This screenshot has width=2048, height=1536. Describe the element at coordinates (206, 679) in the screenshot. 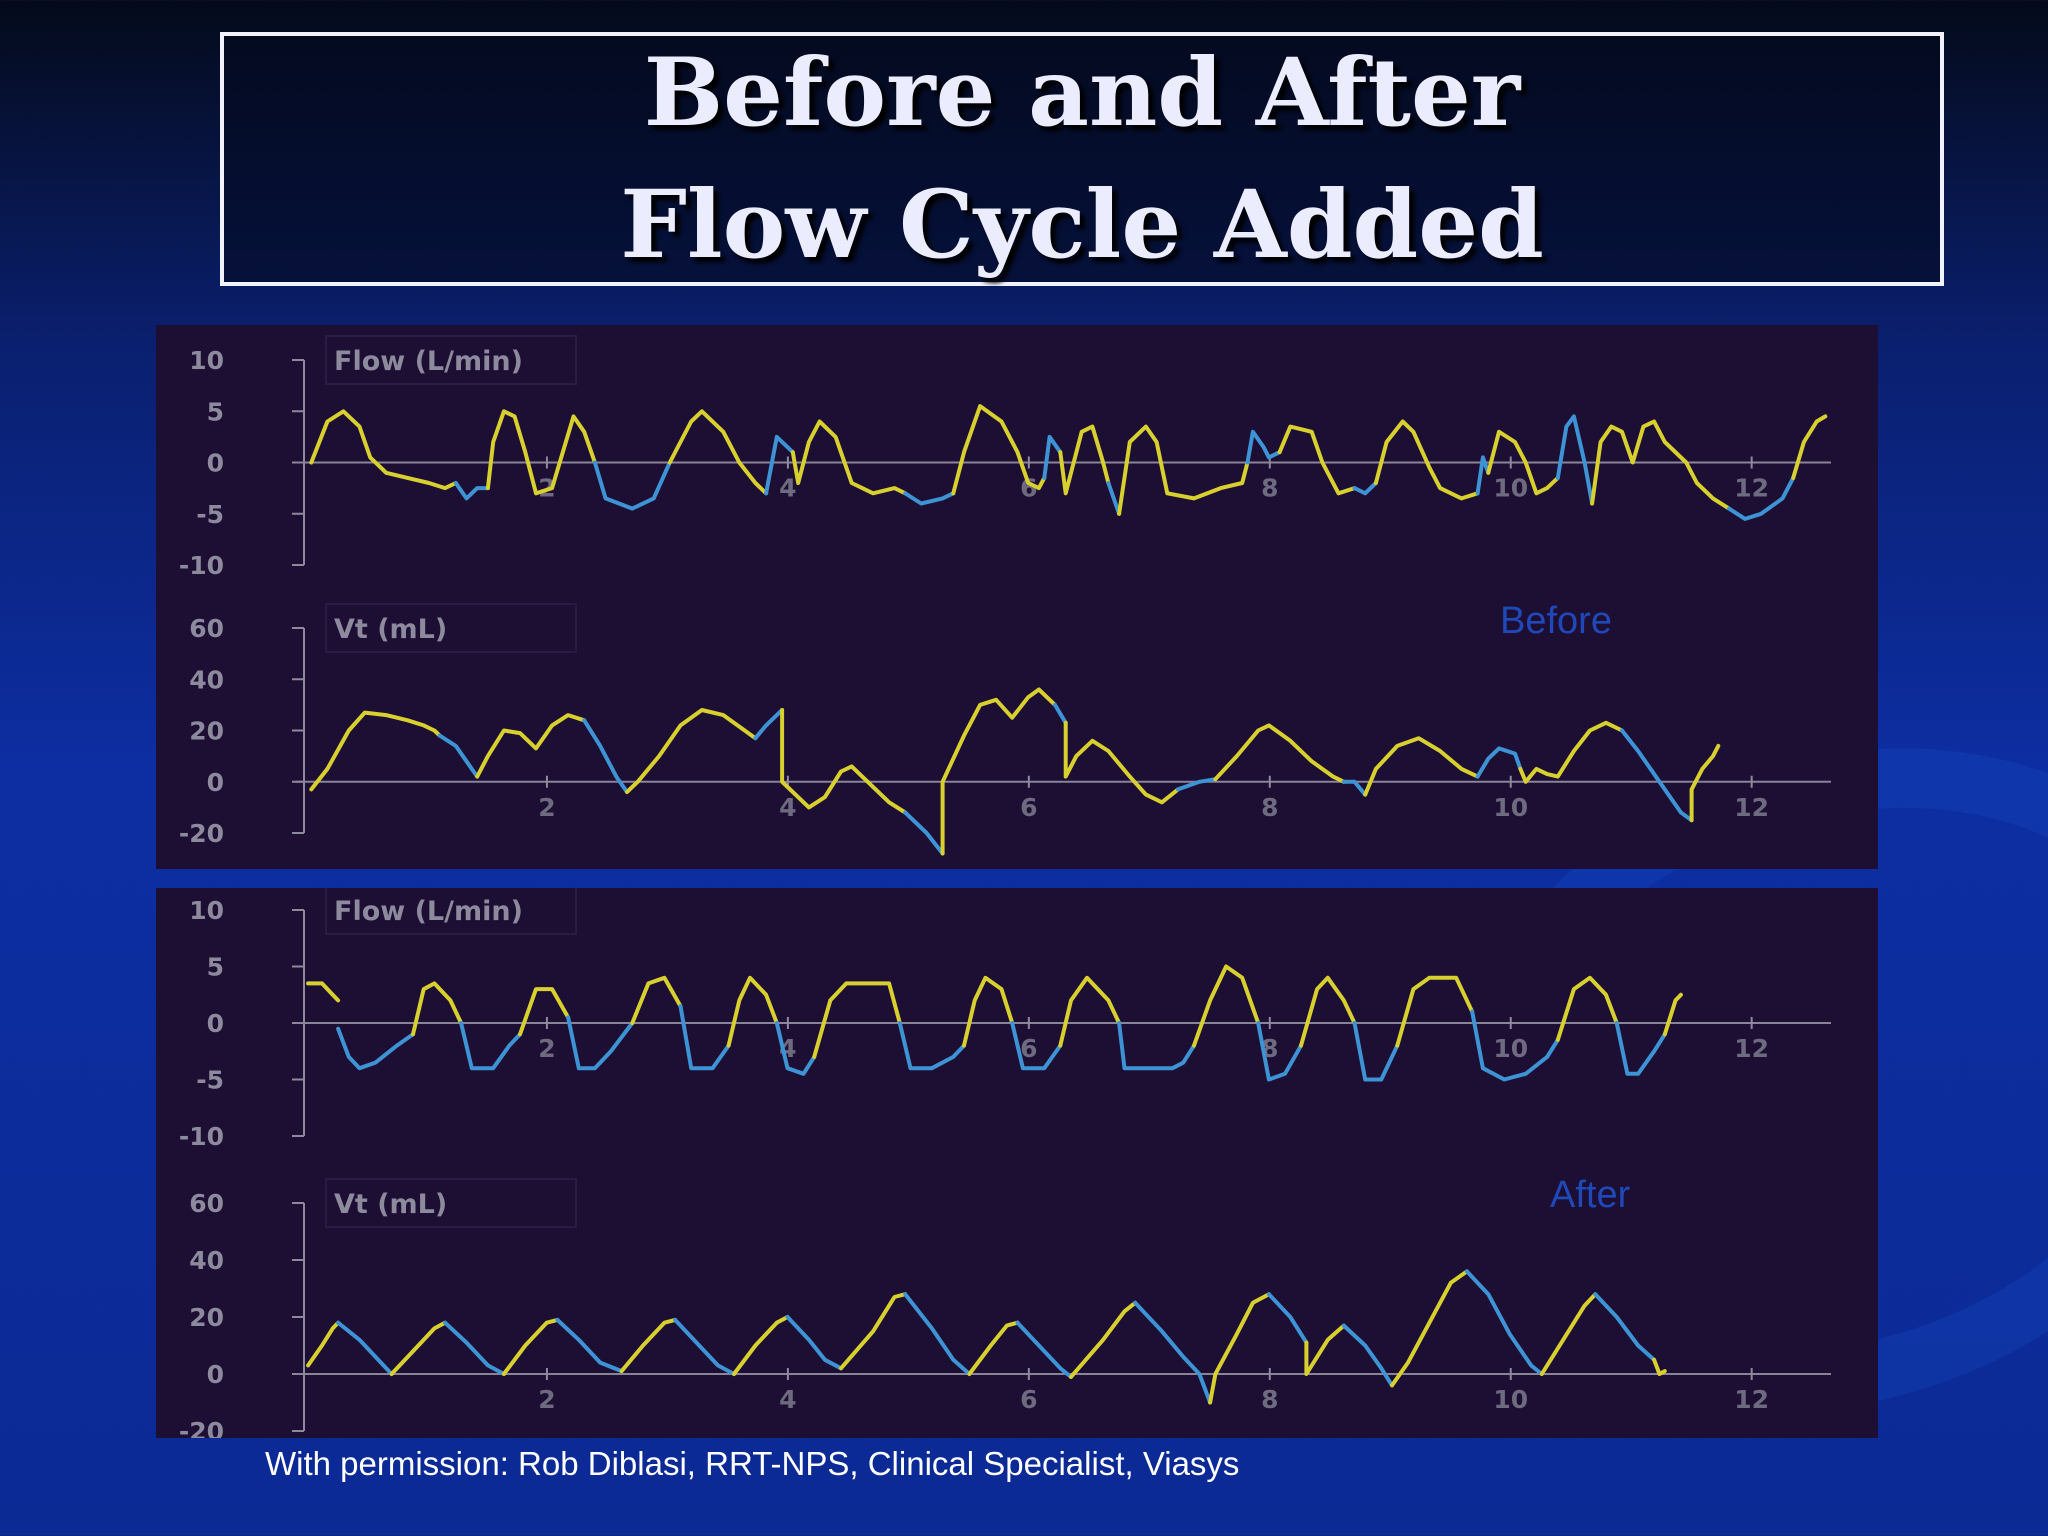

I see `before-vt-ytick-label: 40` at that location.